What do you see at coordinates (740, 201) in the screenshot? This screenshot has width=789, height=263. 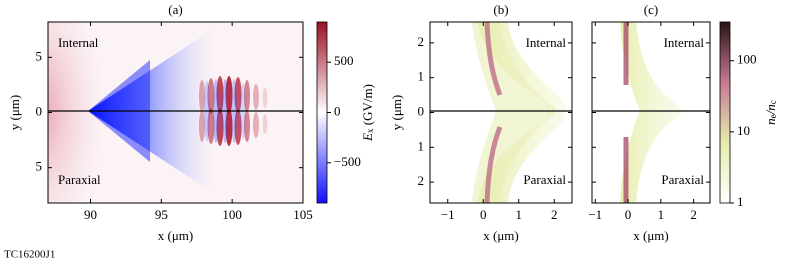 I see `colorbar-tick-label: 1` at bounding box center [740, 201].